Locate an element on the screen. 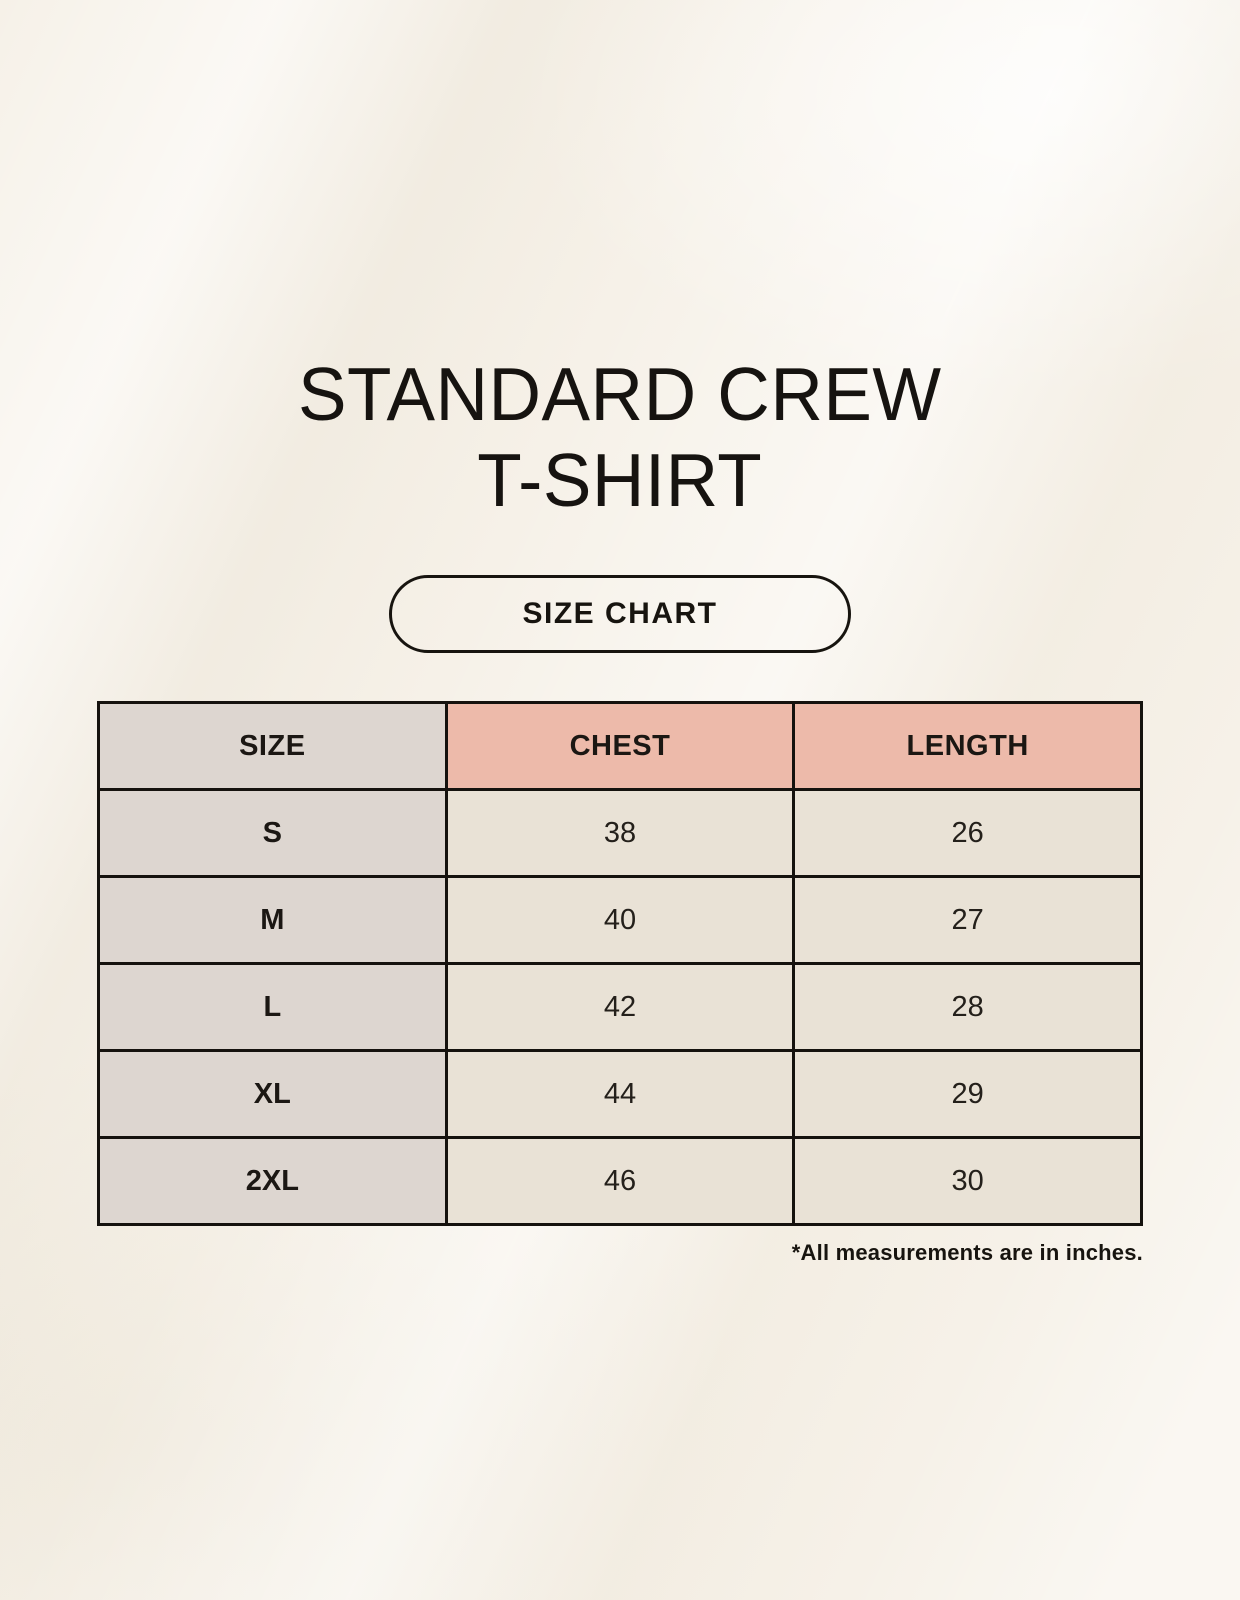  measurement-note: *All measurements are in inches. is located at coordinates (967, 1252).